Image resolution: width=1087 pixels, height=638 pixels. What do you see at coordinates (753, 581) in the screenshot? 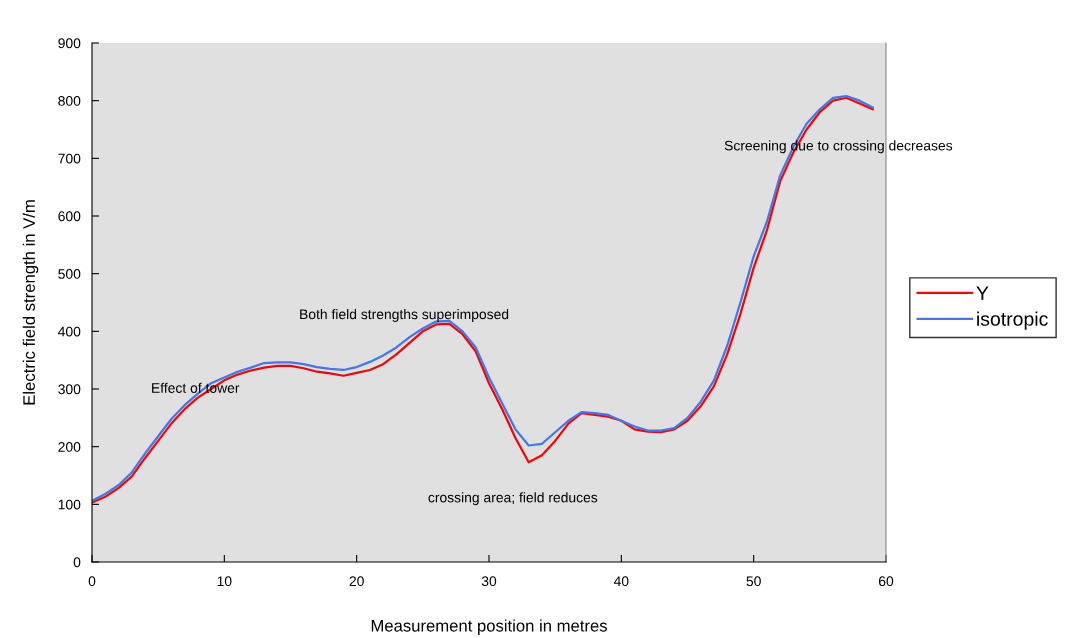
I see `x-tick-label: 50` at bounding box center [753, 581].